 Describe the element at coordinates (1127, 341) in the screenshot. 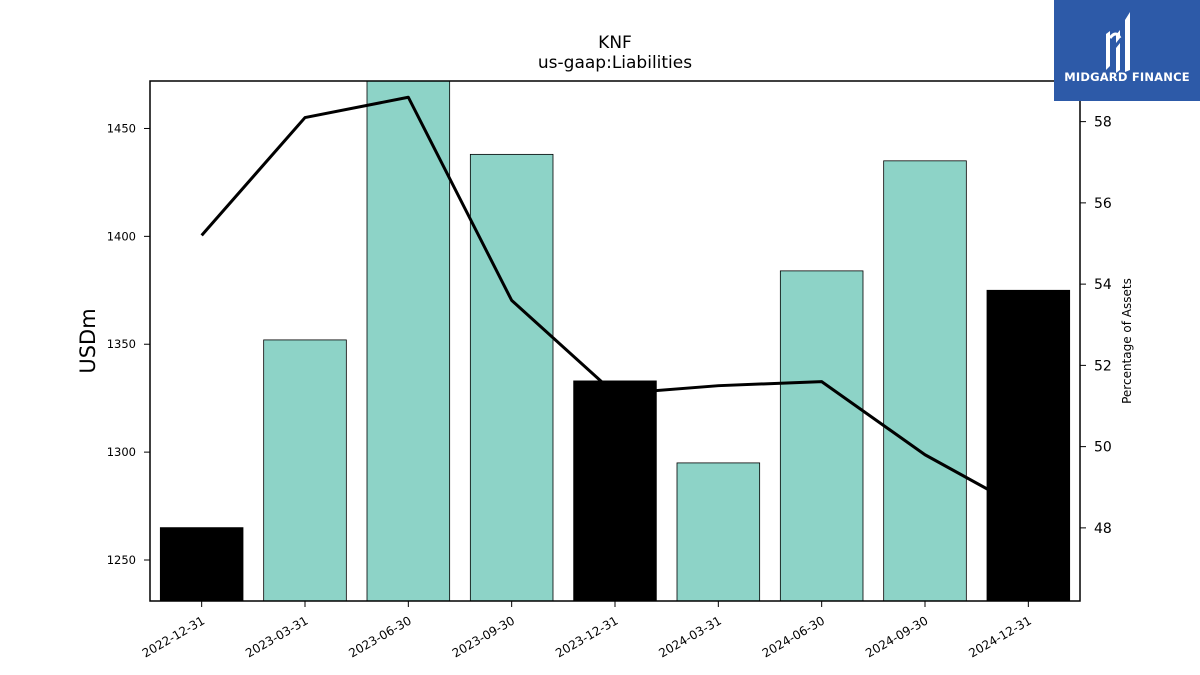

I see `y2-axis-label: Percentage of Assets` at that location.